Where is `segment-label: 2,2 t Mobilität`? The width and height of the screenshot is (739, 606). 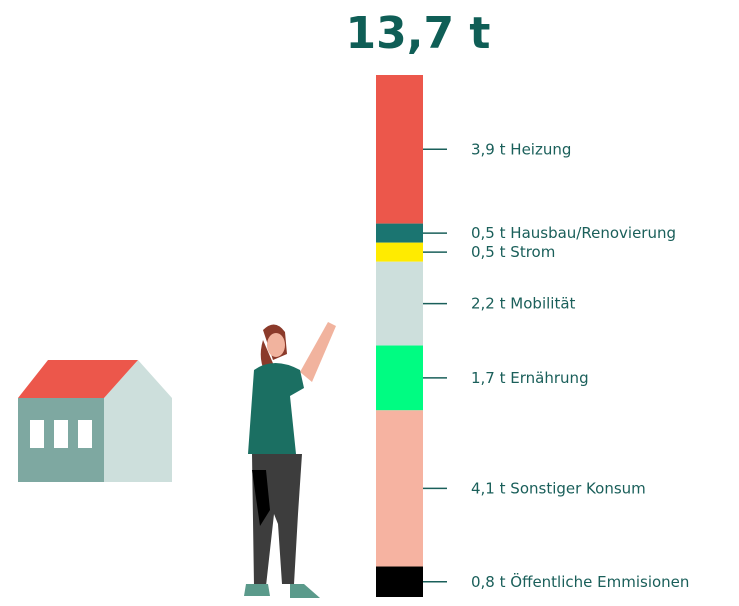
segment-label: 2,2 t Mobilität is located at coordinates (523, 303).